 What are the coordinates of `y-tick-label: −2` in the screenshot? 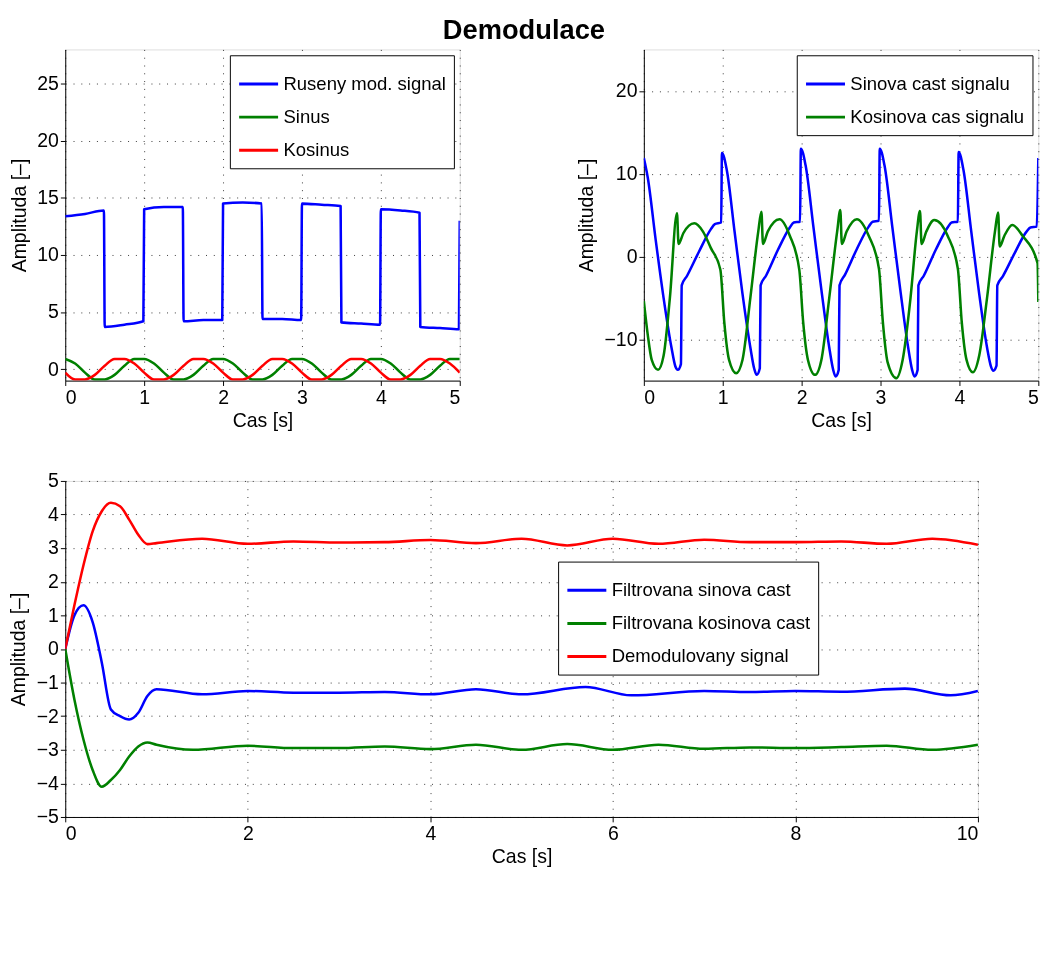 It's located at (47, 715).